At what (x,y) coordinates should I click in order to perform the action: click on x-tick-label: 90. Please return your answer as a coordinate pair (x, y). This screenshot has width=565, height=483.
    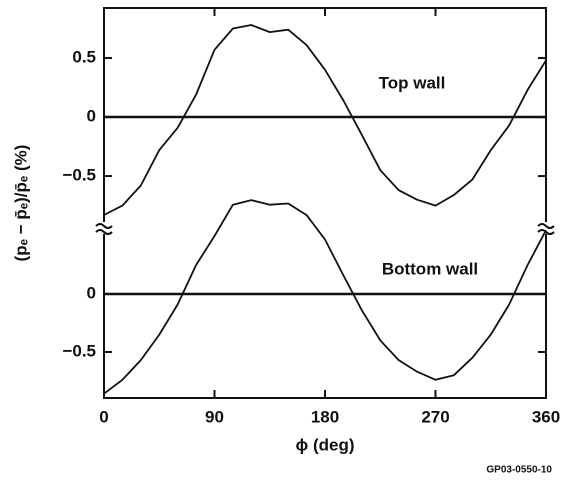
    Looking at the image, I should click on (214, 416).